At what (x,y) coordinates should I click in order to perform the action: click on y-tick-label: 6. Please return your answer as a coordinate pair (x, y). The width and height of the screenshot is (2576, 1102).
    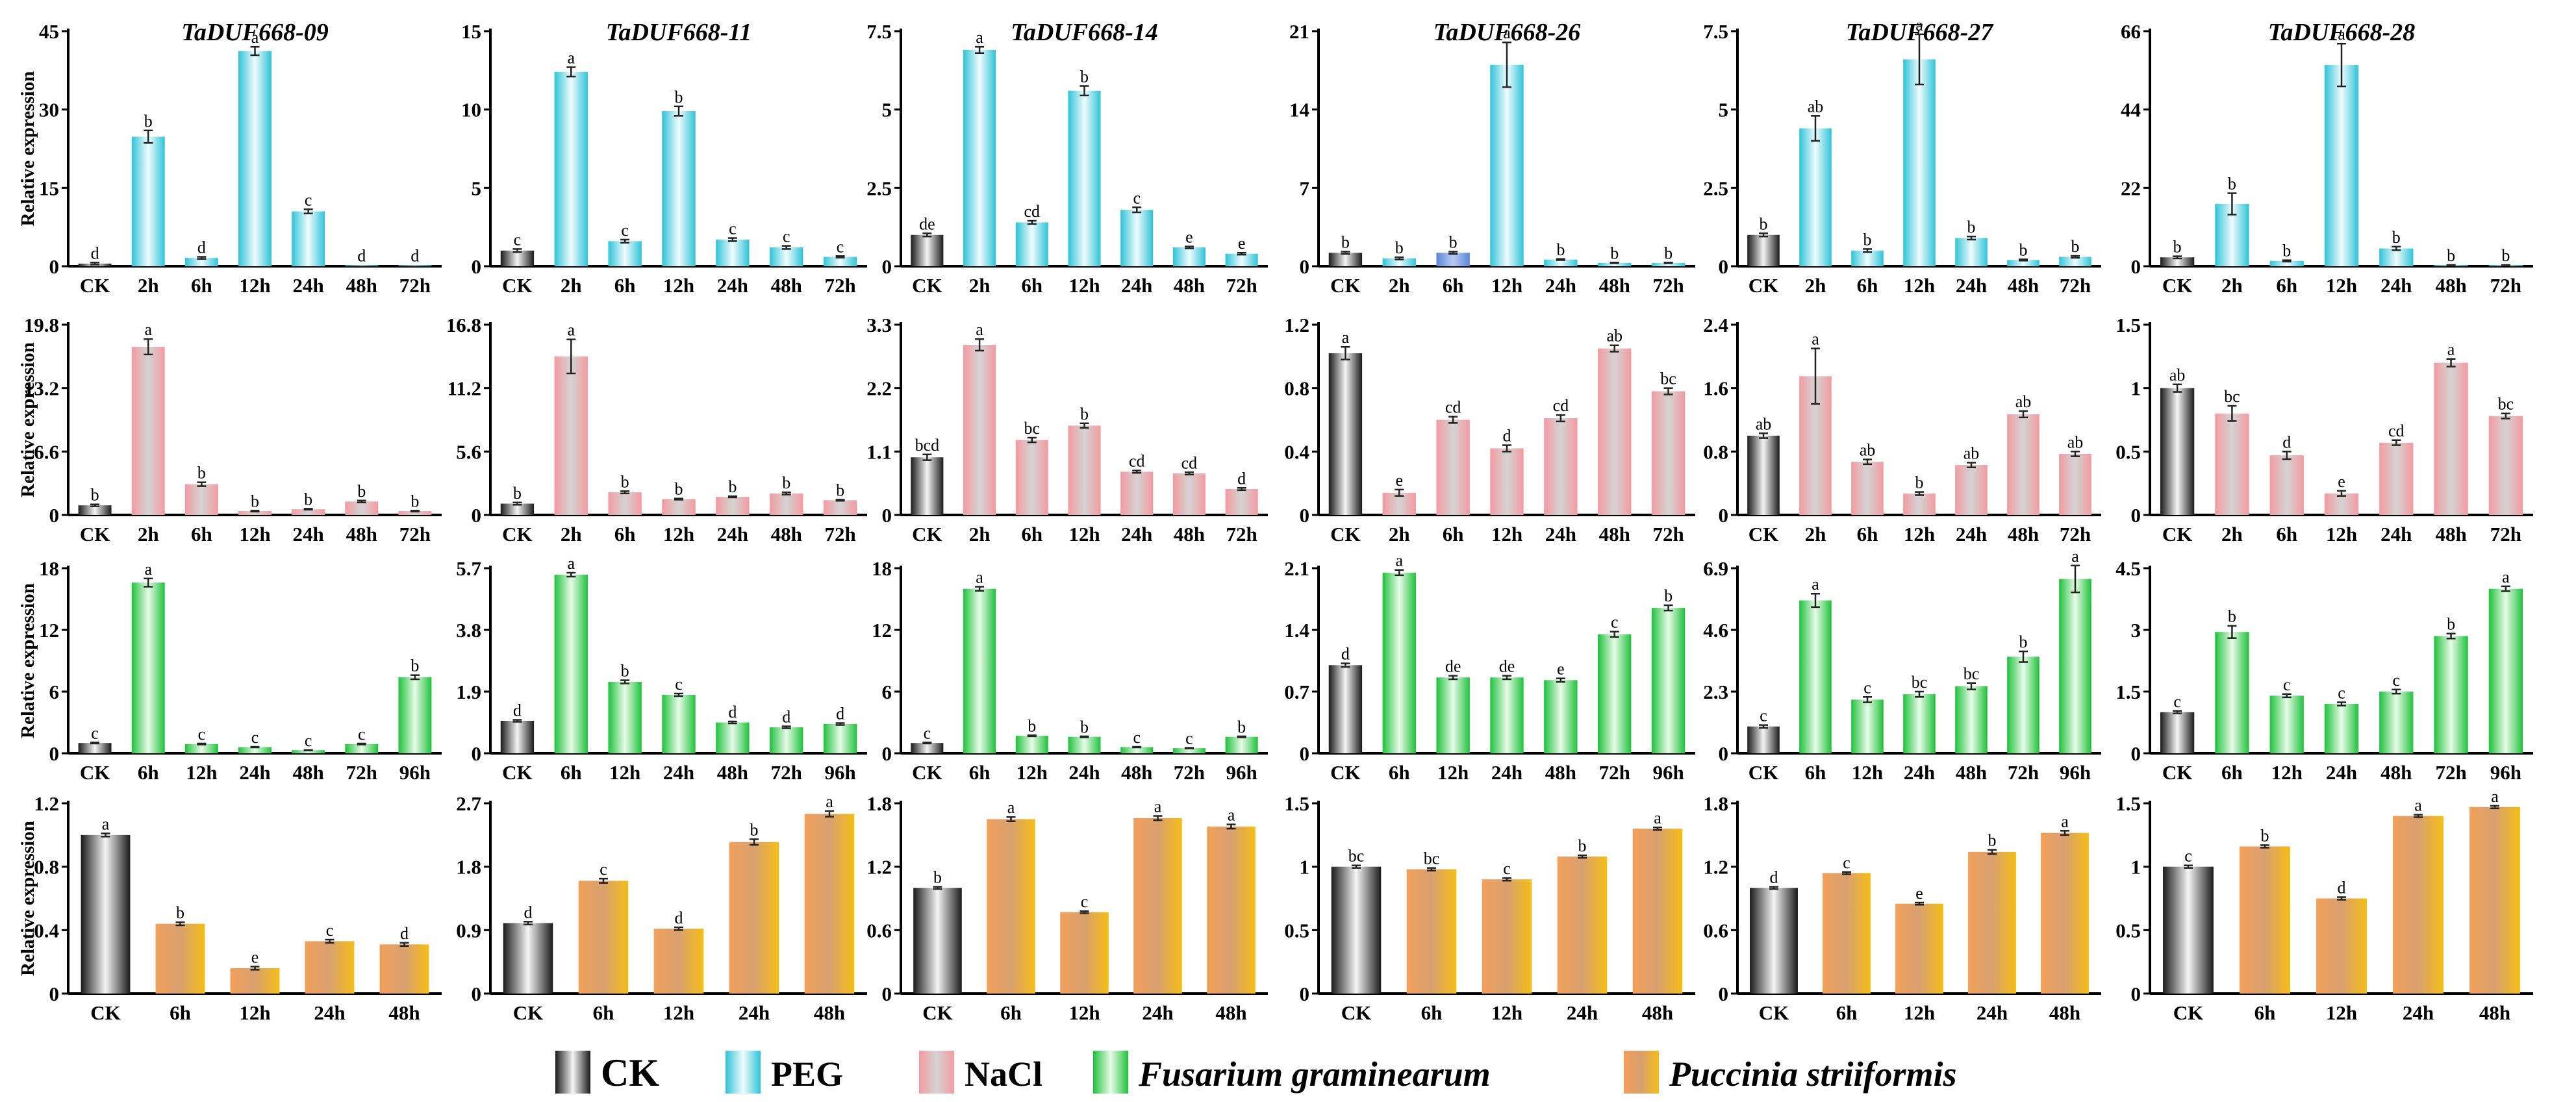
    Looking at the image, I should click on (54, 692).